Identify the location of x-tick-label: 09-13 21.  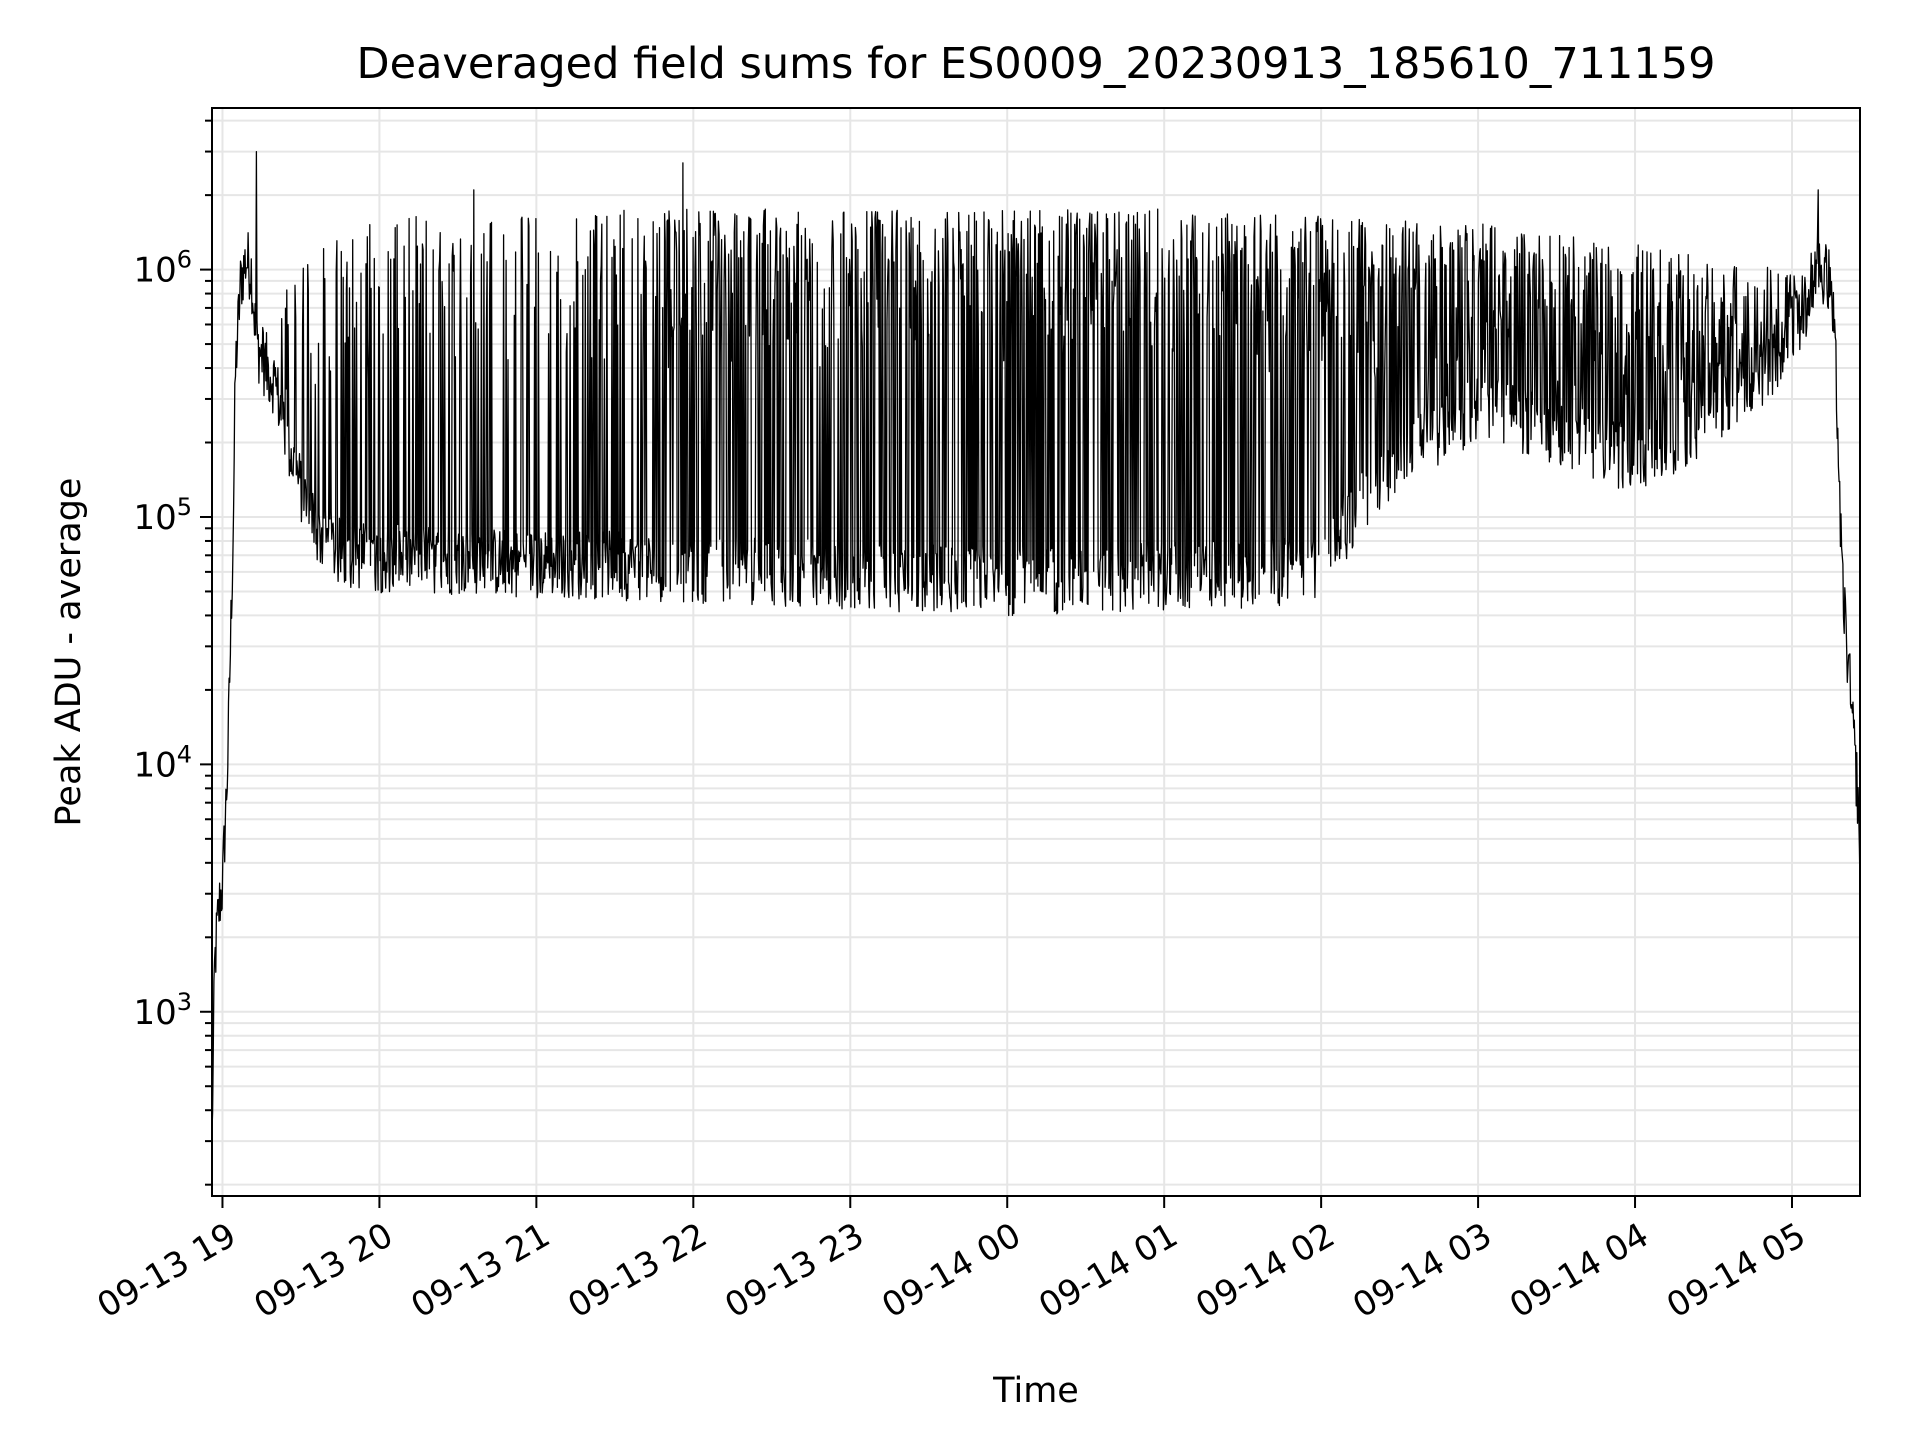
(480, 1270).